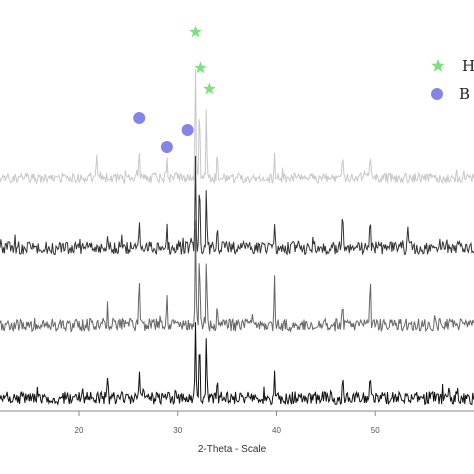 The height and width of the screenshot is (474, 474). Describe the element at coordinates (174, 89) in the screenshot. I see `peak-marker-layer` at that location.